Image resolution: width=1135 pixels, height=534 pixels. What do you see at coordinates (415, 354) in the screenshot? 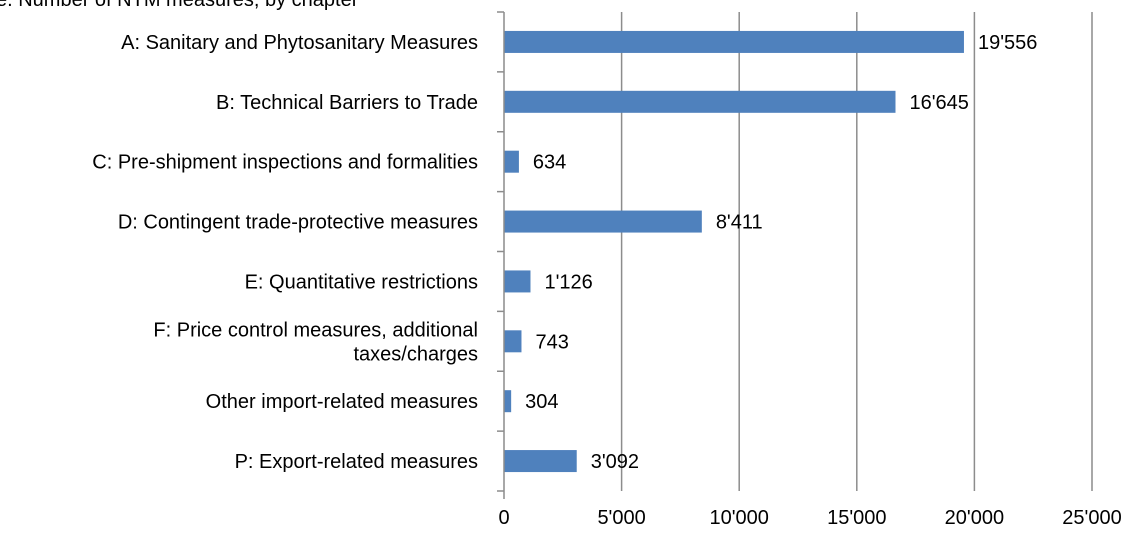
I see `category-label: taxes/charges` at bounding box center [415, 354].